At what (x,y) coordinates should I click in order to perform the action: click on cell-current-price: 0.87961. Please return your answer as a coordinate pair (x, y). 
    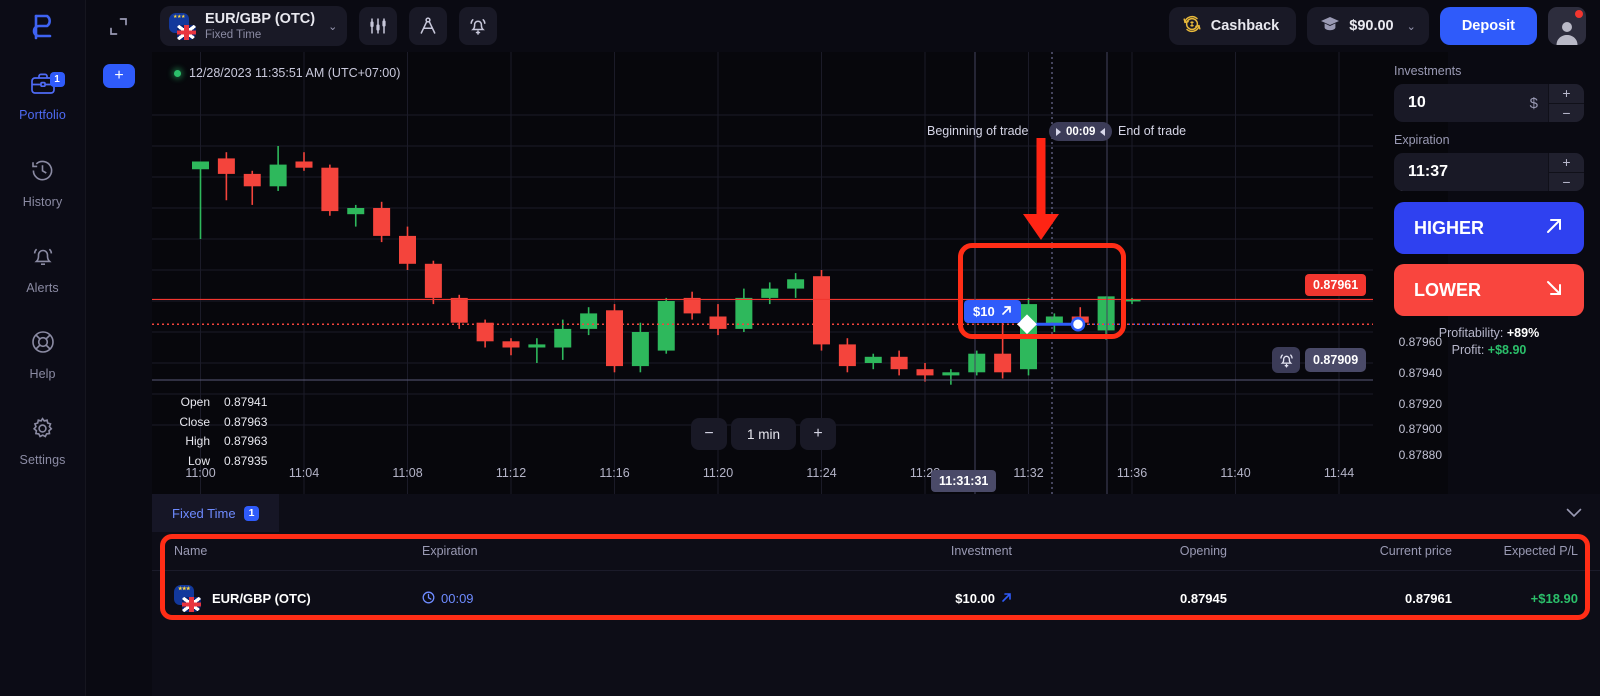
    Looking at the image, I should click on (1428, 598).